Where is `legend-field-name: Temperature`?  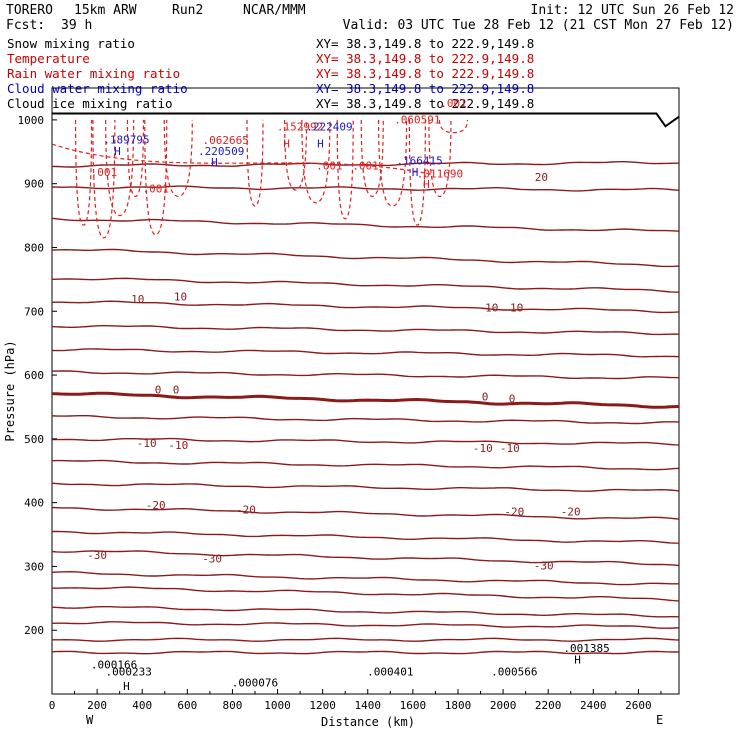
legend-field-name: Temperature is located at coordinates (48, 58).